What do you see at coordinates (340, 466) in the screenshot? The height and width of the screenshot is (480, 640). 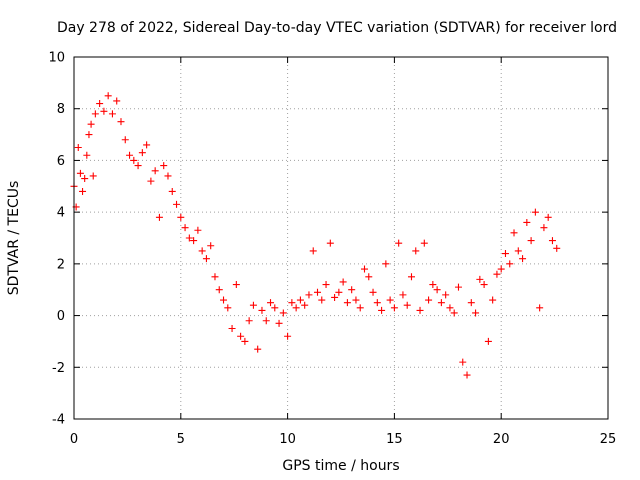 I see `x-axis-label: GPS time / hours` at bounding box center [340, 466].